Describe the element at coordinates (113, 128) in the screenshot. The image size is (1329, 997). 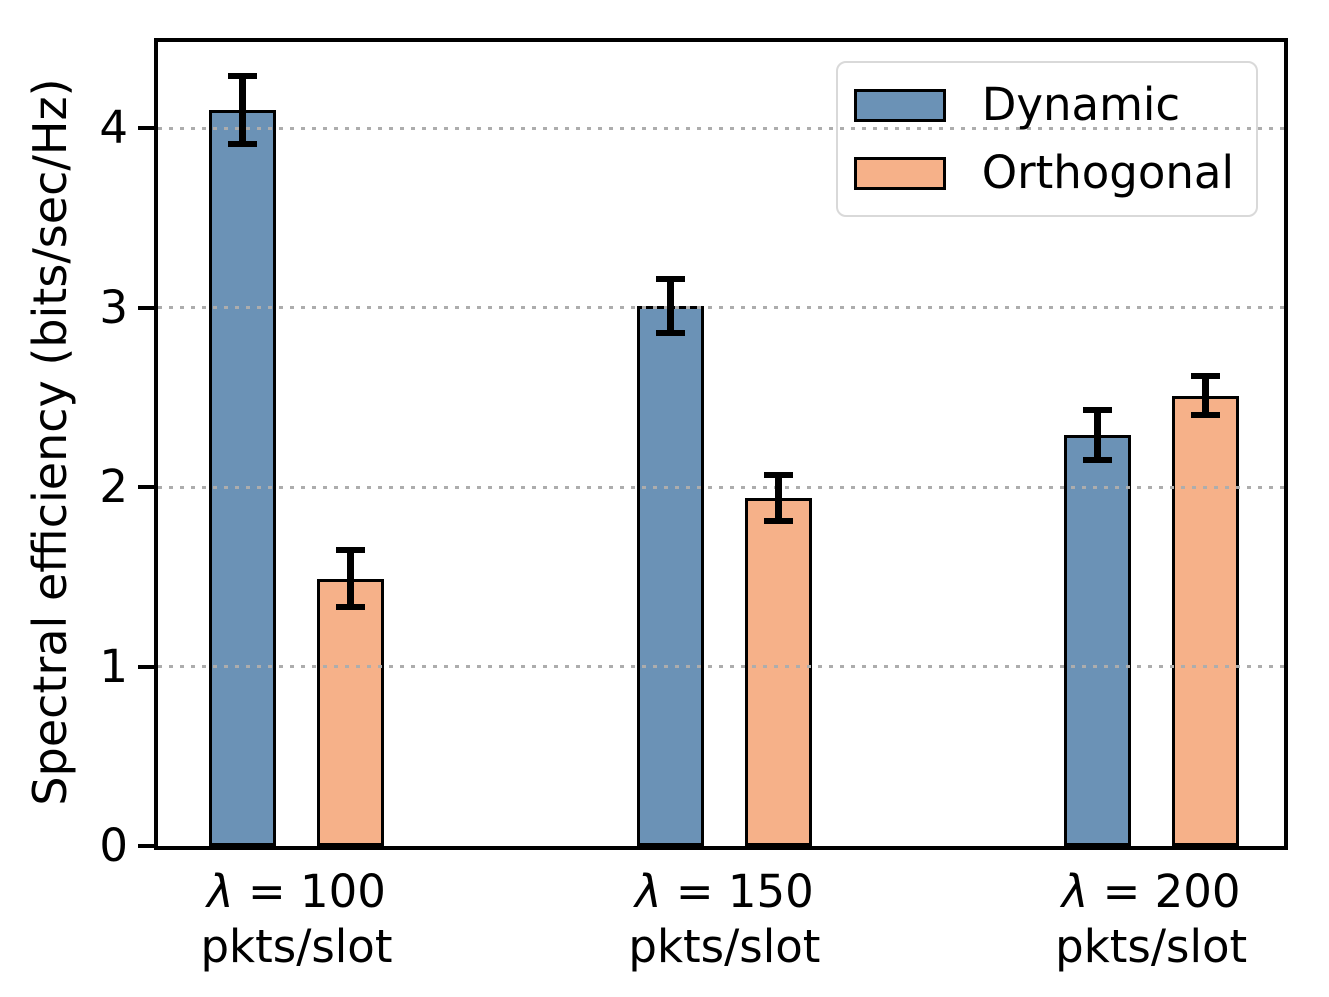
I see `y-tick-label-4: 4` at that location.